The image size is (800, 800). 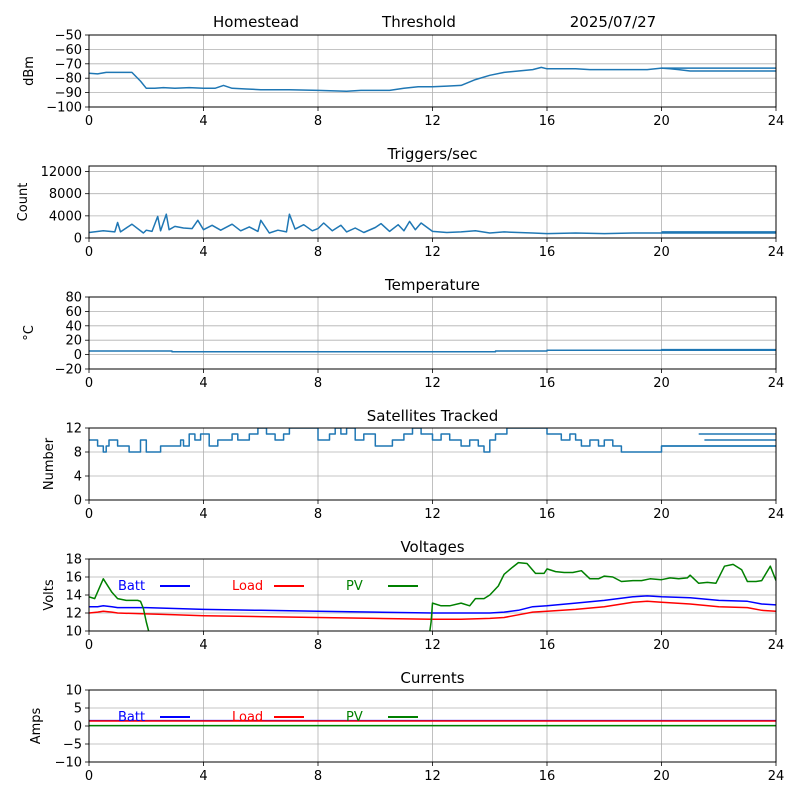 What do you see at coordinates (73, 341) in the screenshot?
I see `y-tick-label: 20` at bounding box center [73, 341].